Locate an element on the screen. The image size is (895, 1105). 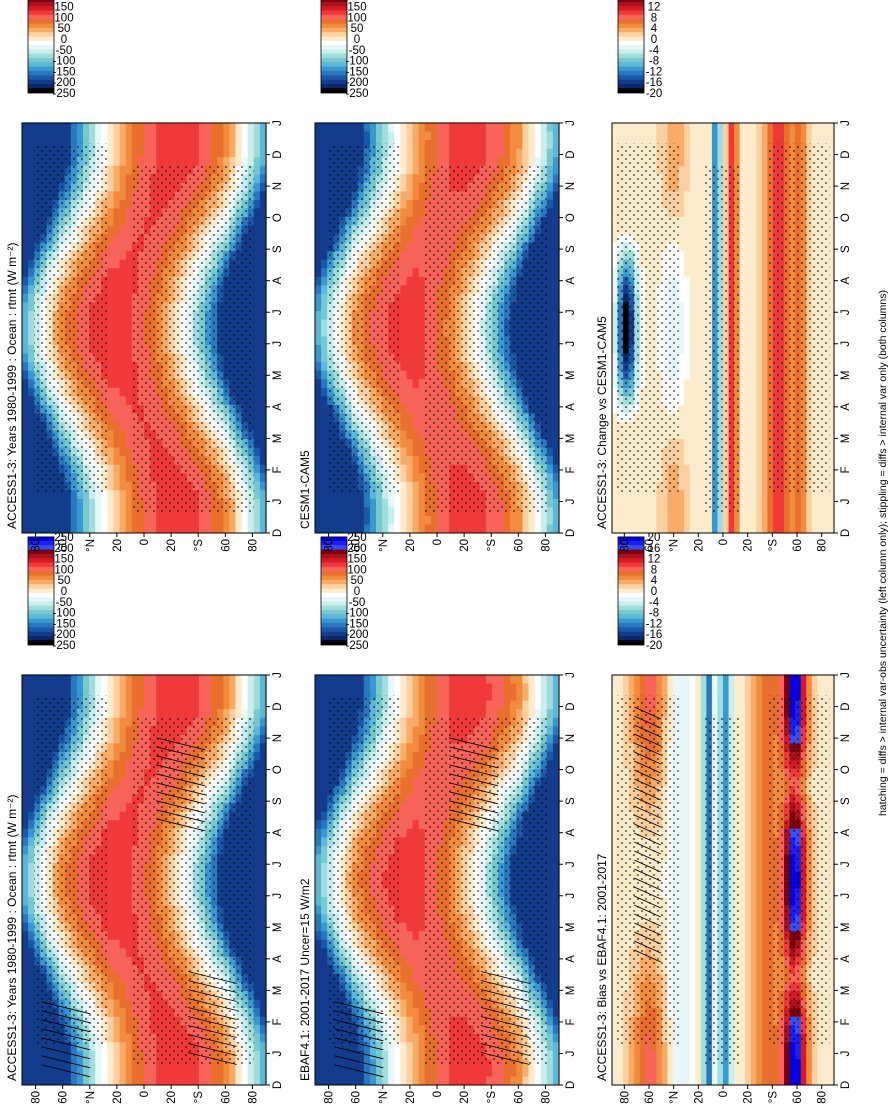
month-label: D is located at coordinates (278, 154).